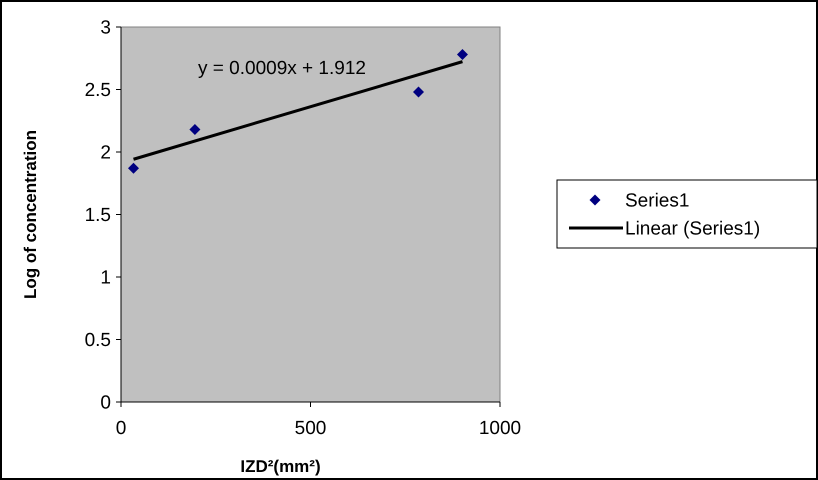 This screenshot has height=480, width=818. I want to click on y-axis-title: Log of concentration, so click(30, 215).